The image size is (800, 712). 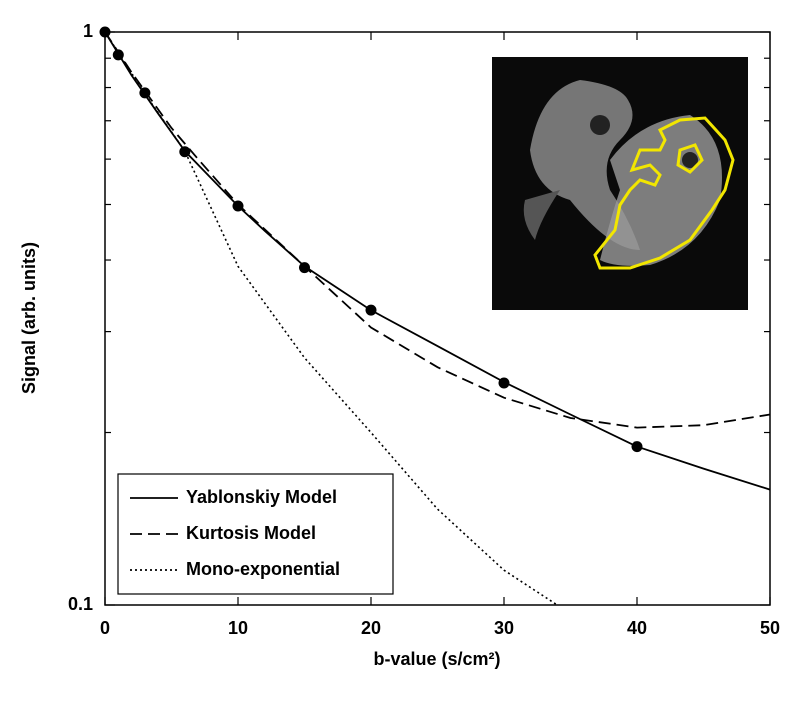 I want to click on legend-label: Kurtosis Model, so click(x=251, y=533).